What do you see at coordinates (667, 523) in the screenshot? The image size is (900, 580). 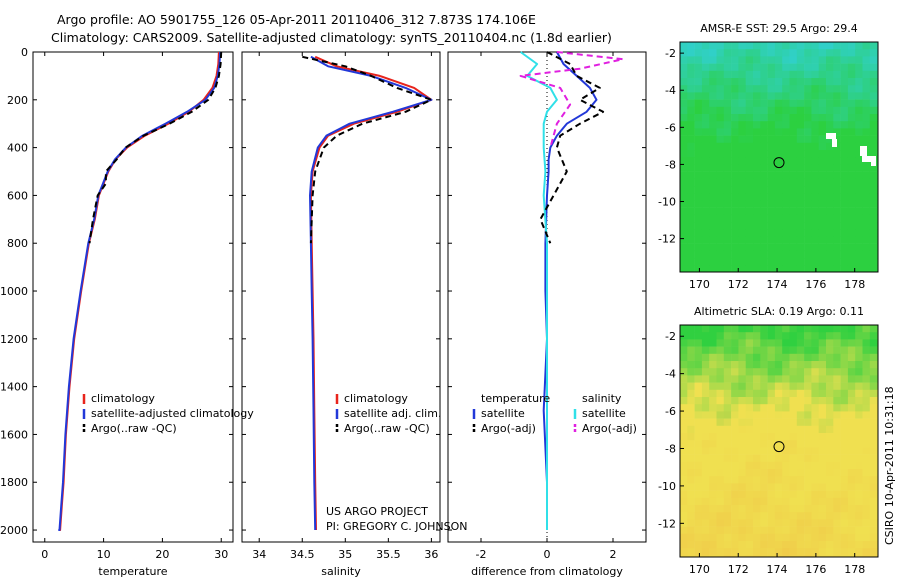 I see `map1-ytick-label-5: -12` at bounding box center [667, 523].